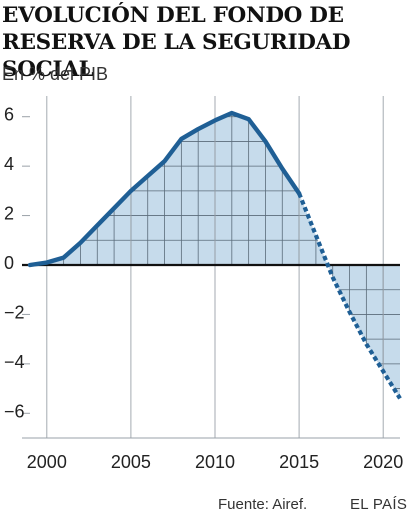  What do you see at coordinates (299, 462) in the screenshot?
I see `x-tick-label: 2015` at bounding box center [299, 462].